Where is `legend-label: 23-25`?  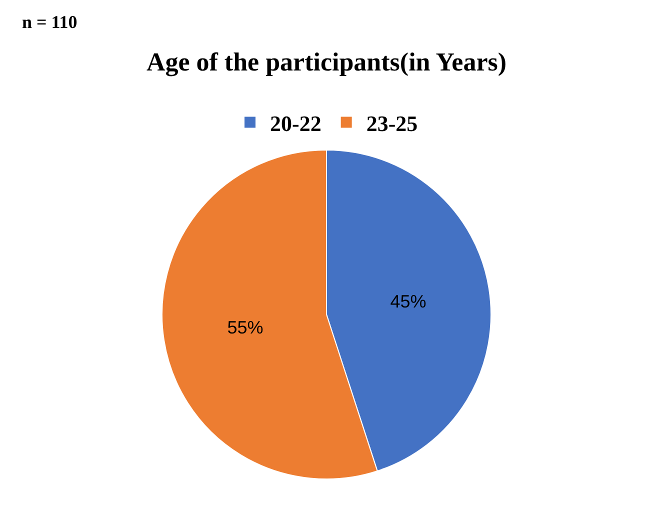 legend-label: 23-25 is located at coordinates (392, 123).